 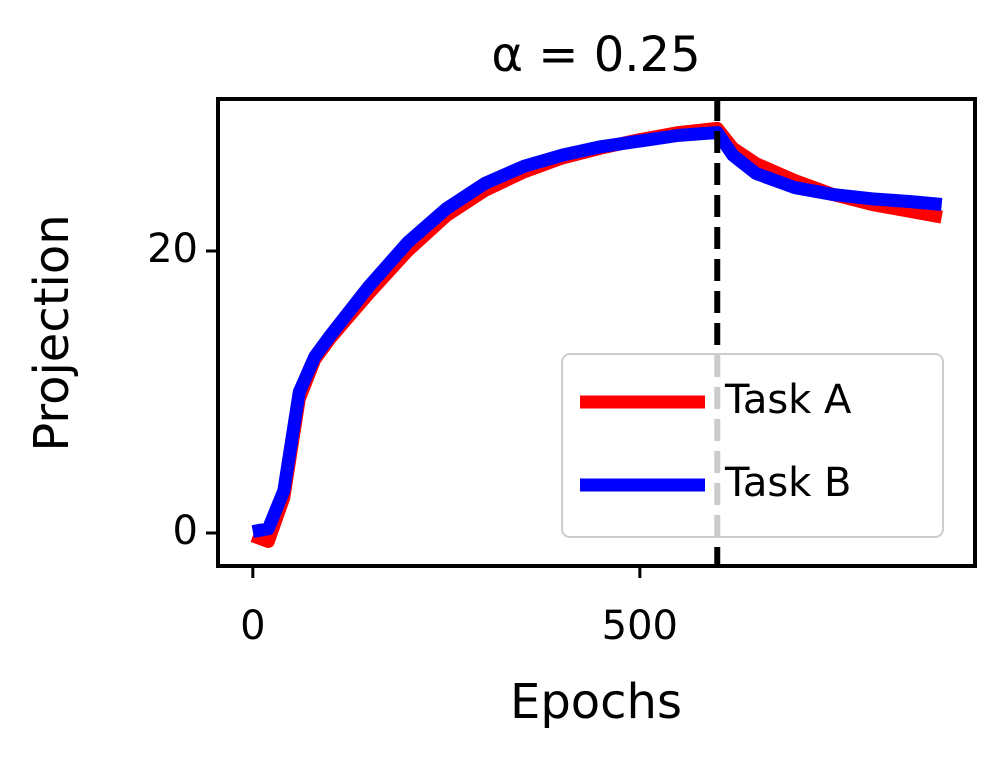 I want to click on chart-title: α = 0.25, so click(x=595, y=55).